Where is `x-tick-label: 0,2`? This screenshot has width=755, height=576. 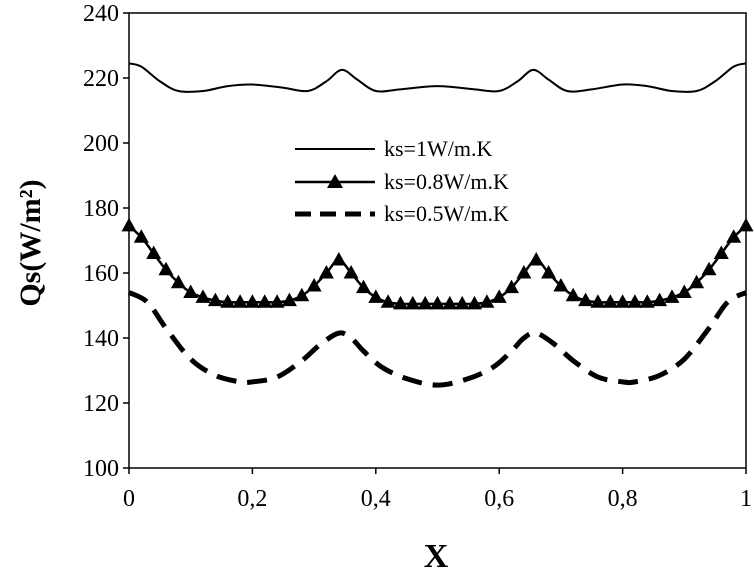
x-tick-label: 0,2 is located at coordinates (252, 499).